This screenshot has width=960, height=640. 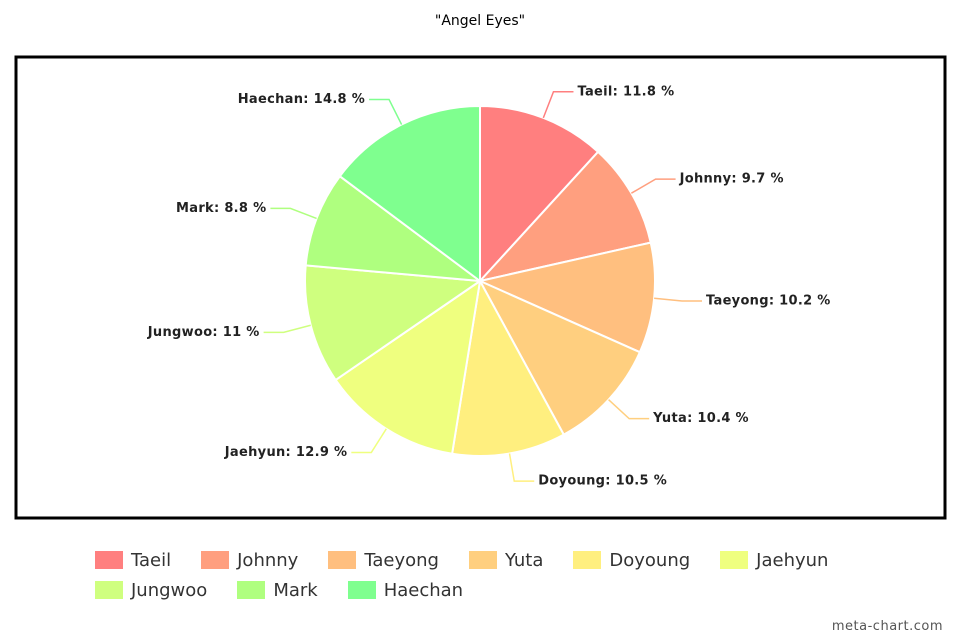 What do you see at coordinates (151, 560) in the screenshot?
I see `legend-label: Taeil` at bounding box center [151, 560].